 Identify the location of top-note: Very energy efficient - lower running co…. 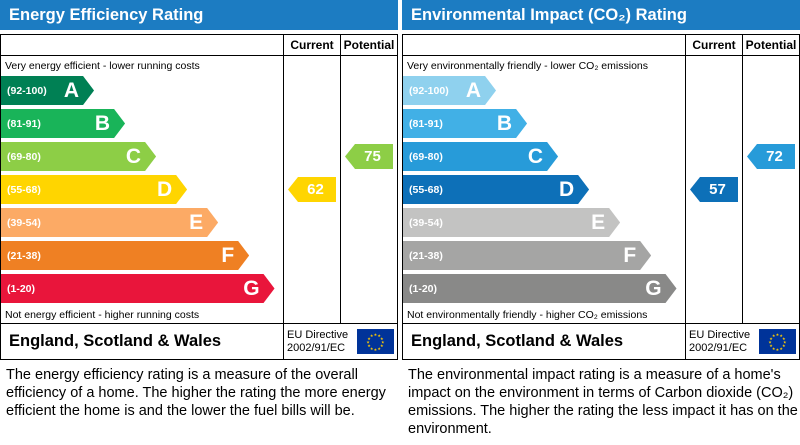
(102, 66).